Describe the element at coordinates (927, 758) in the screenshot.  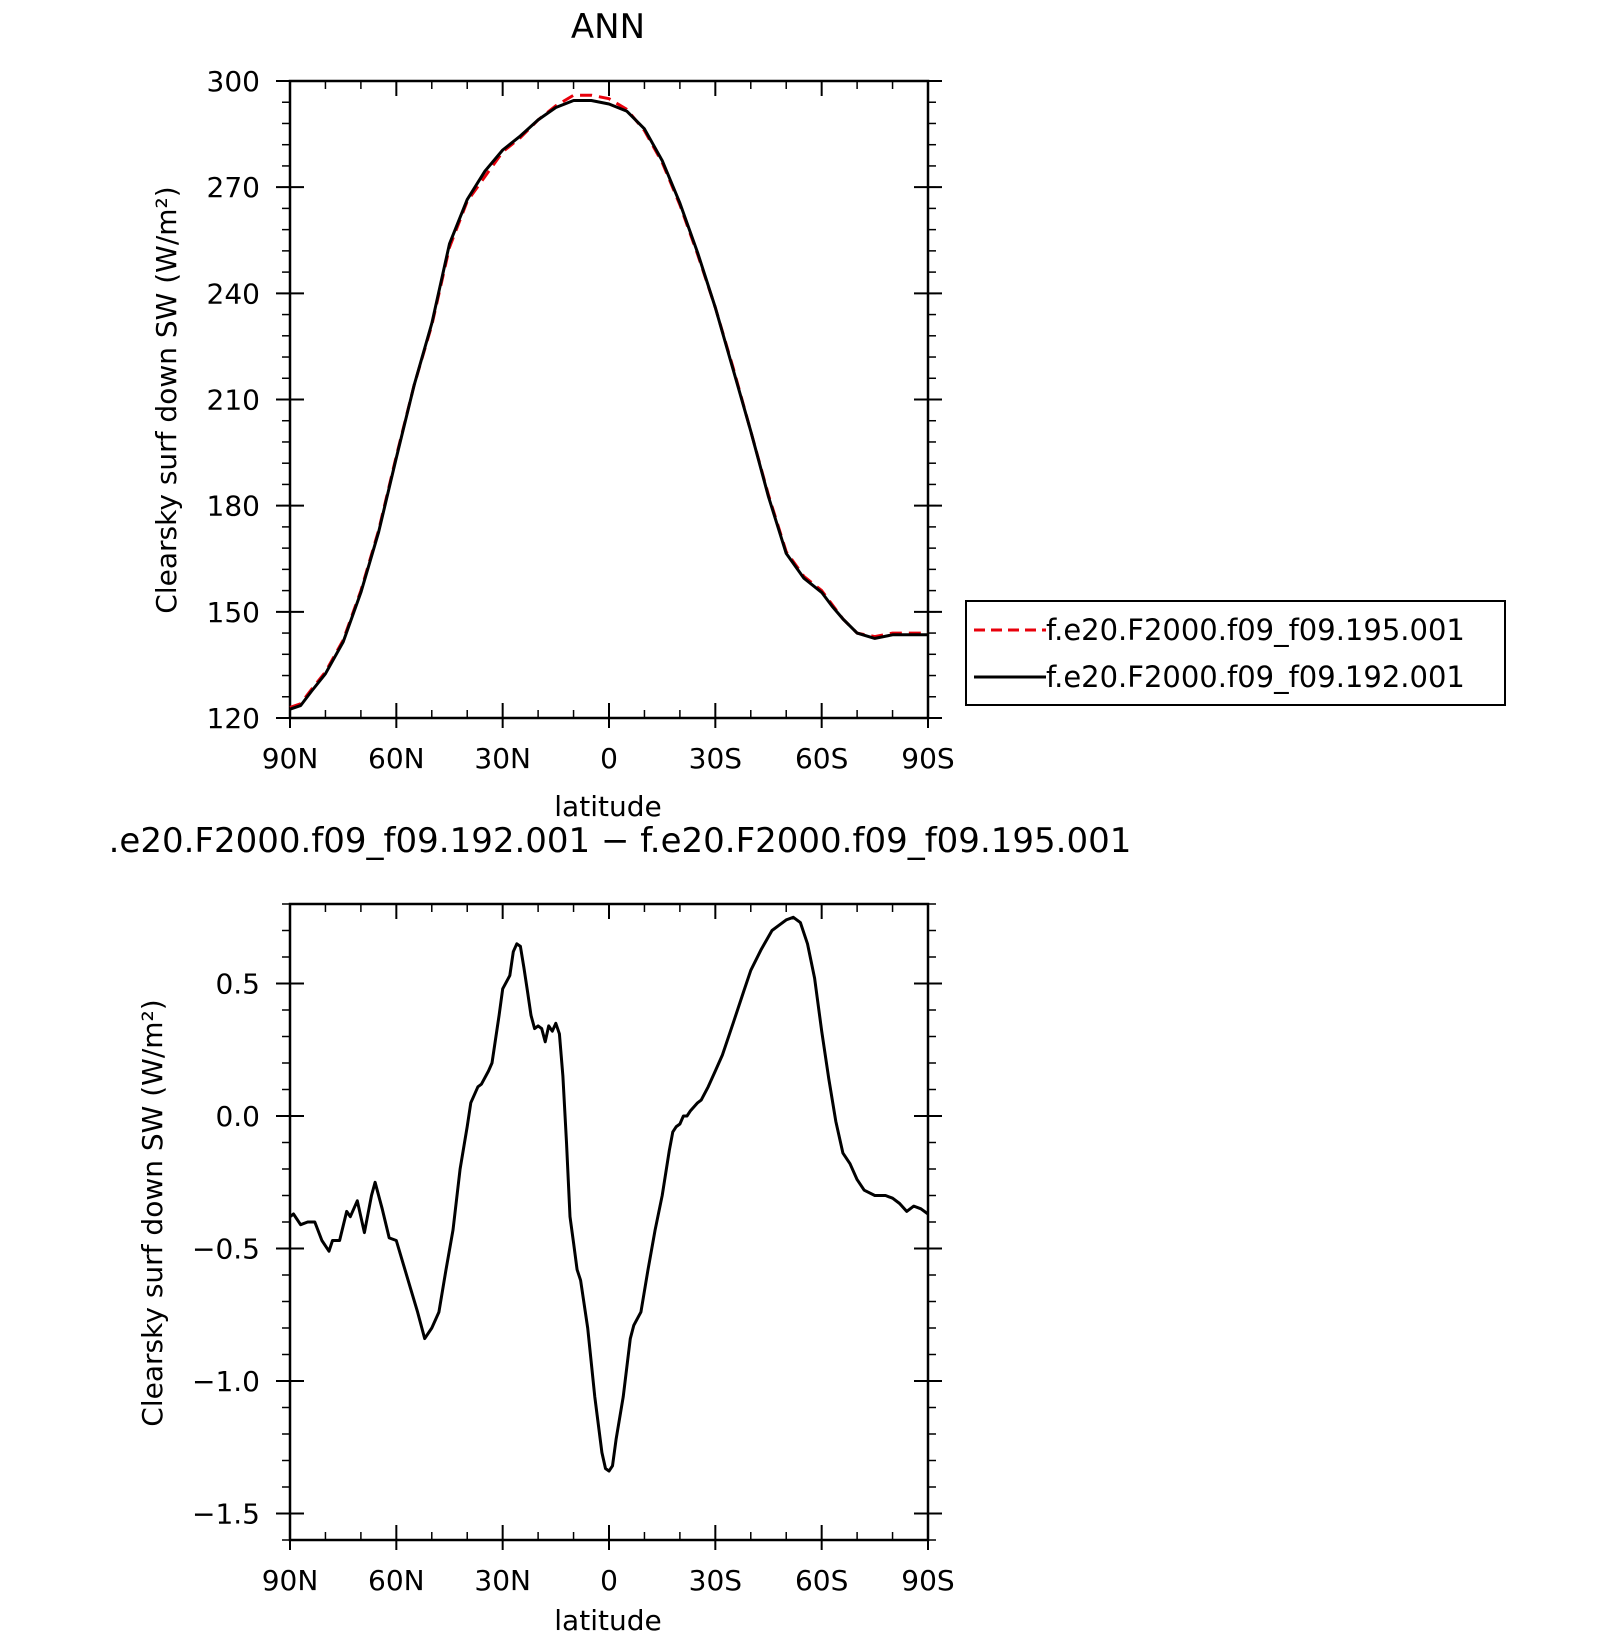
I see `top-chart-x-tick-label: 90S` at that location.